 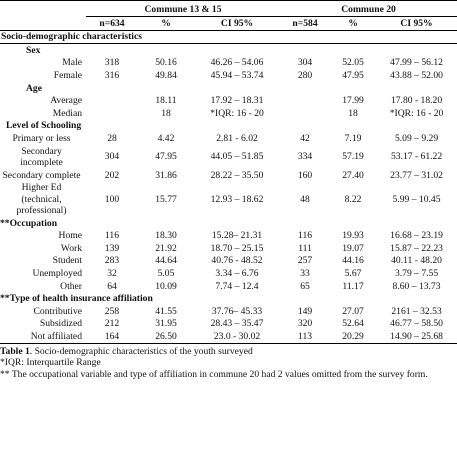 What do you see at coordinates (353, 337) in the screenshot?
I see `cell: 20.29` at bounding box center [353, 337].